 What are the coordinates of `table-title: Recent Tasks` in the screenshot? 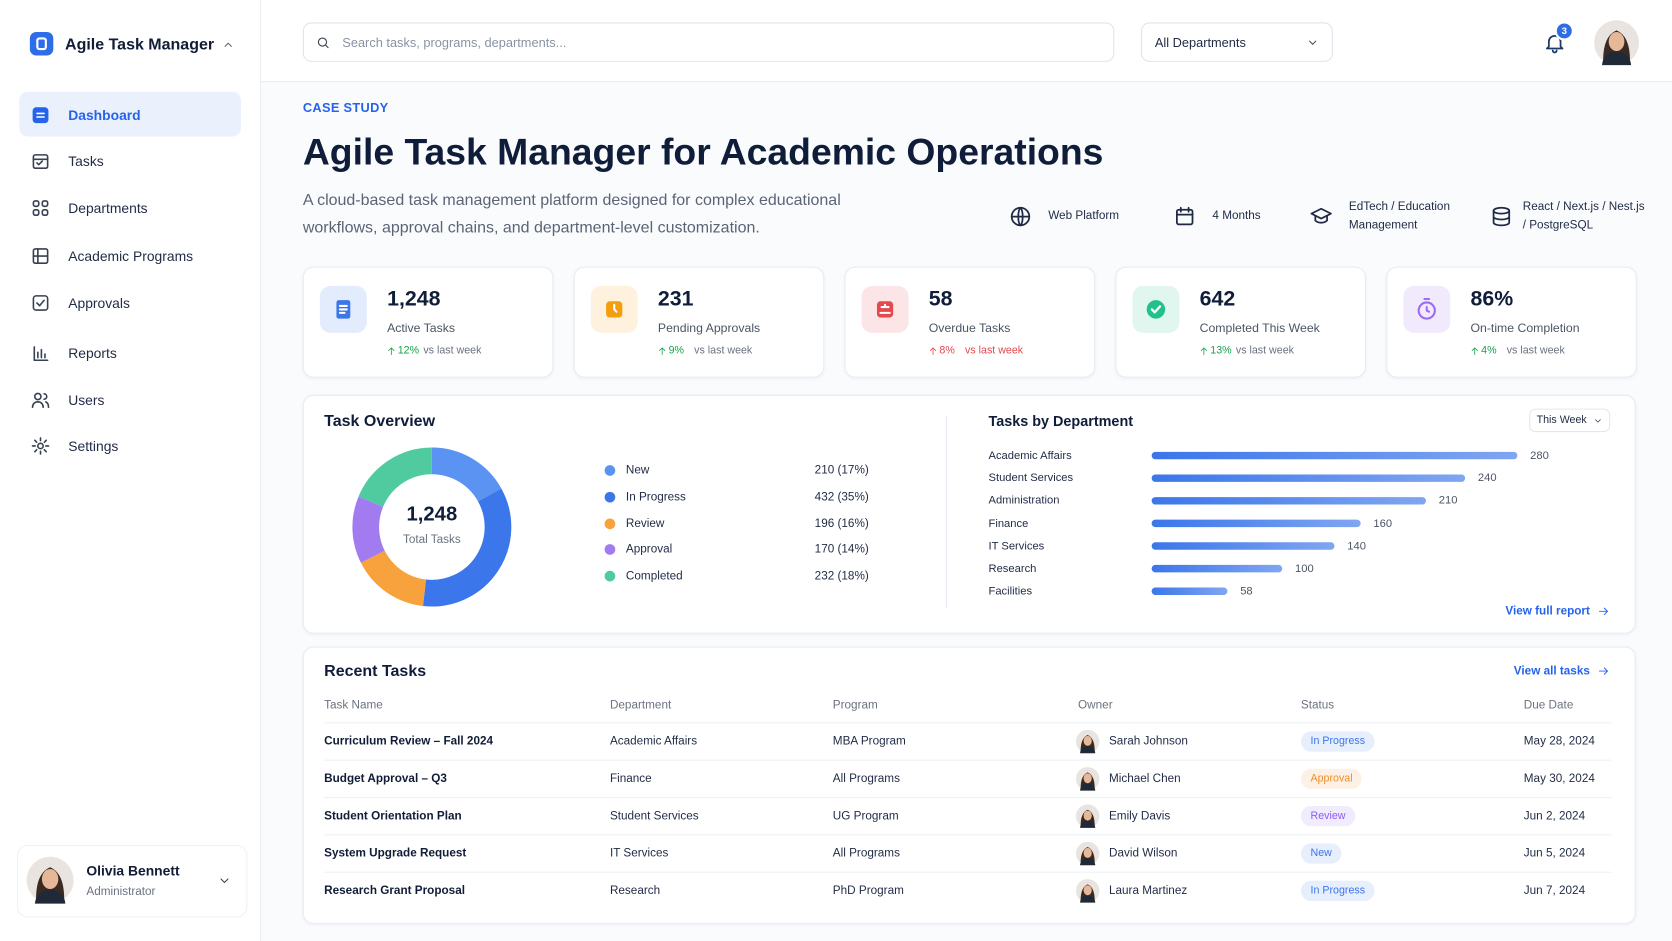 It's located at (375, 671).